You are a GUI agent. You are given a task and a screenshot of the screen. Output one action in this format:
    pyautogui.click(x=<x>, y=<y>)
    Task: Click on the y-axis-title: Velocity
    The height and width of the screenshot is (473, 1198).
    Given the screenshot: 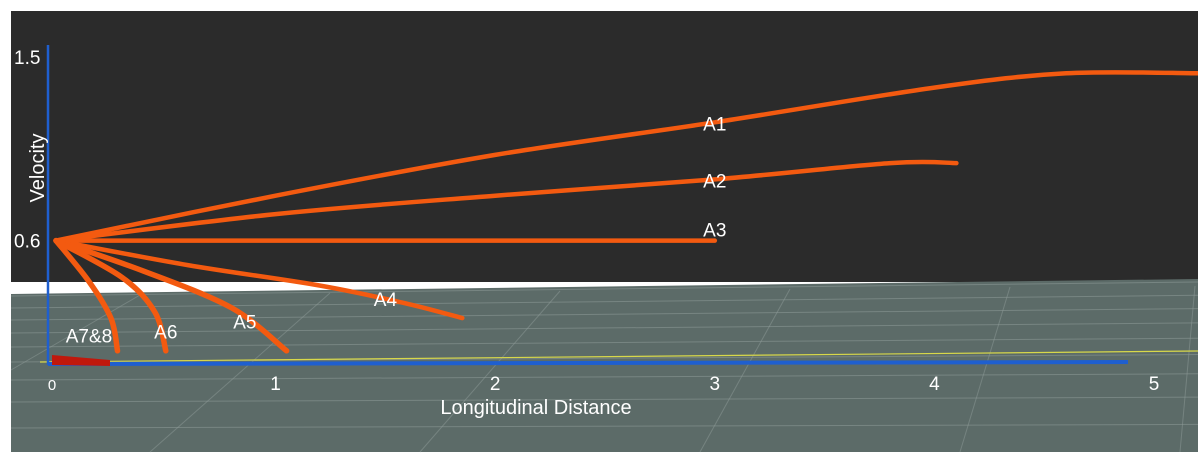 What is the action you would take?
    pyautogui.click(x=38, y=168)
    